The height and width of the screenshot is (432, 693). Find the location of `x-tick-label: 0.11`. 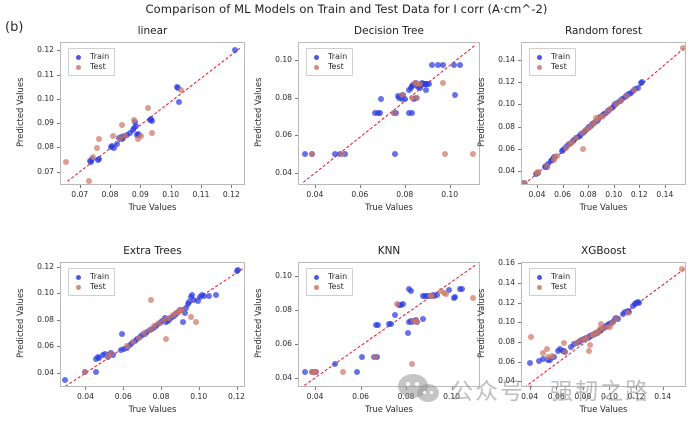

x-tick-label: 0.11 is located at coordinates (201, 194).